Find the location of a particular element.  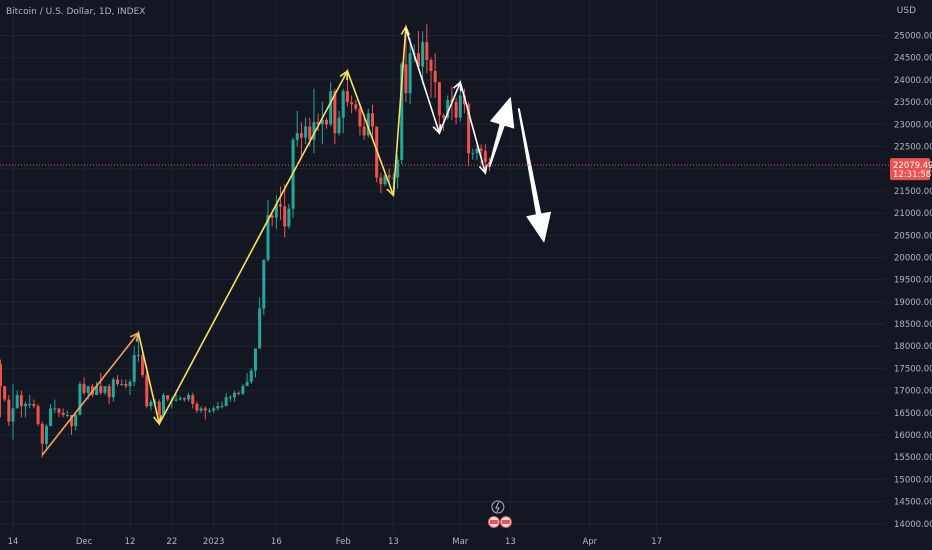

y-tick-label: 14000.00 is located at coordinates (913, 525).